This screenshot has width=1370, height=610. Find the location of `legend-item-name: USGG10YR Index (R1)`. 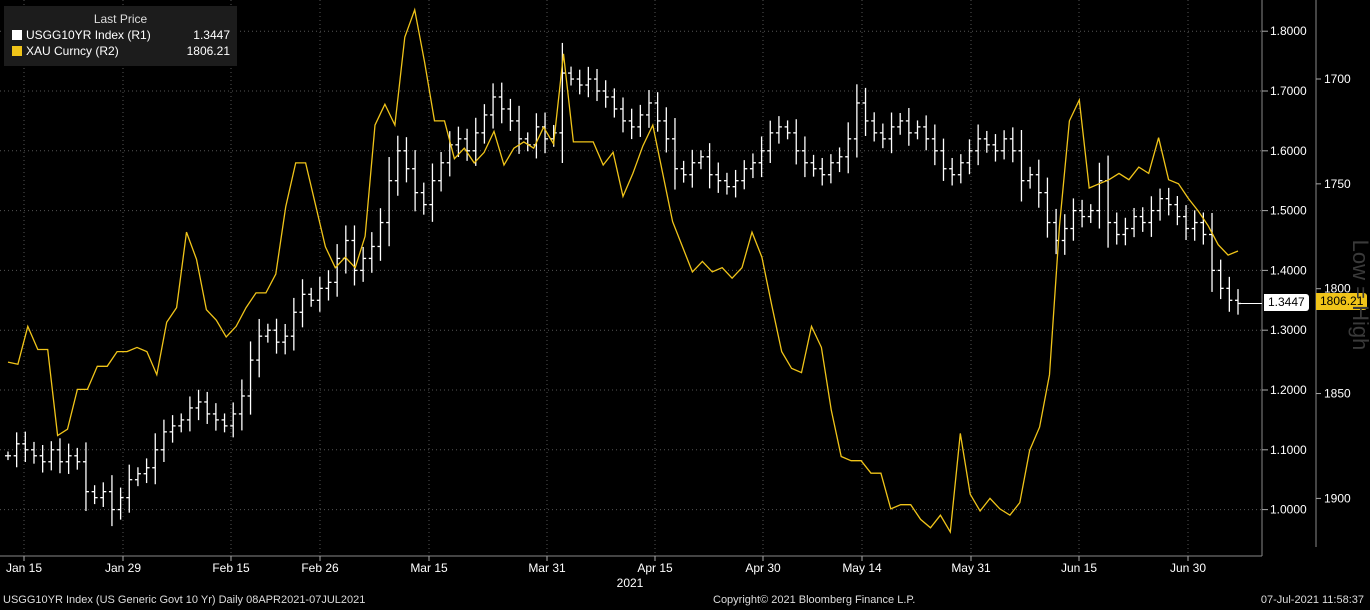

legend-item-name: USGG10YR Index (R1) is located at coordinates (88, 35).